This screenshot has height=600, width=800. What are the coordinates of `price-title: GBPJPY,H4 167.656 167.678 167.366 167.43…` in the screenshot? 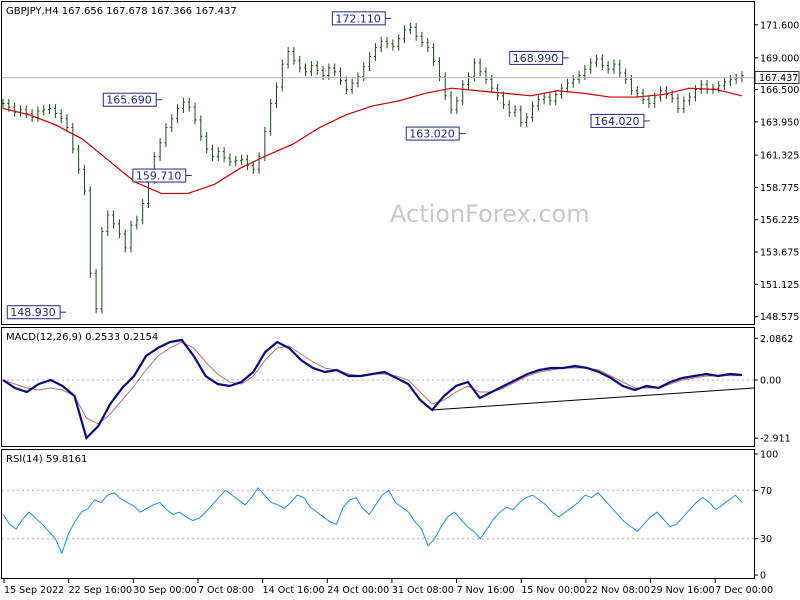 It's located at (121, 11).